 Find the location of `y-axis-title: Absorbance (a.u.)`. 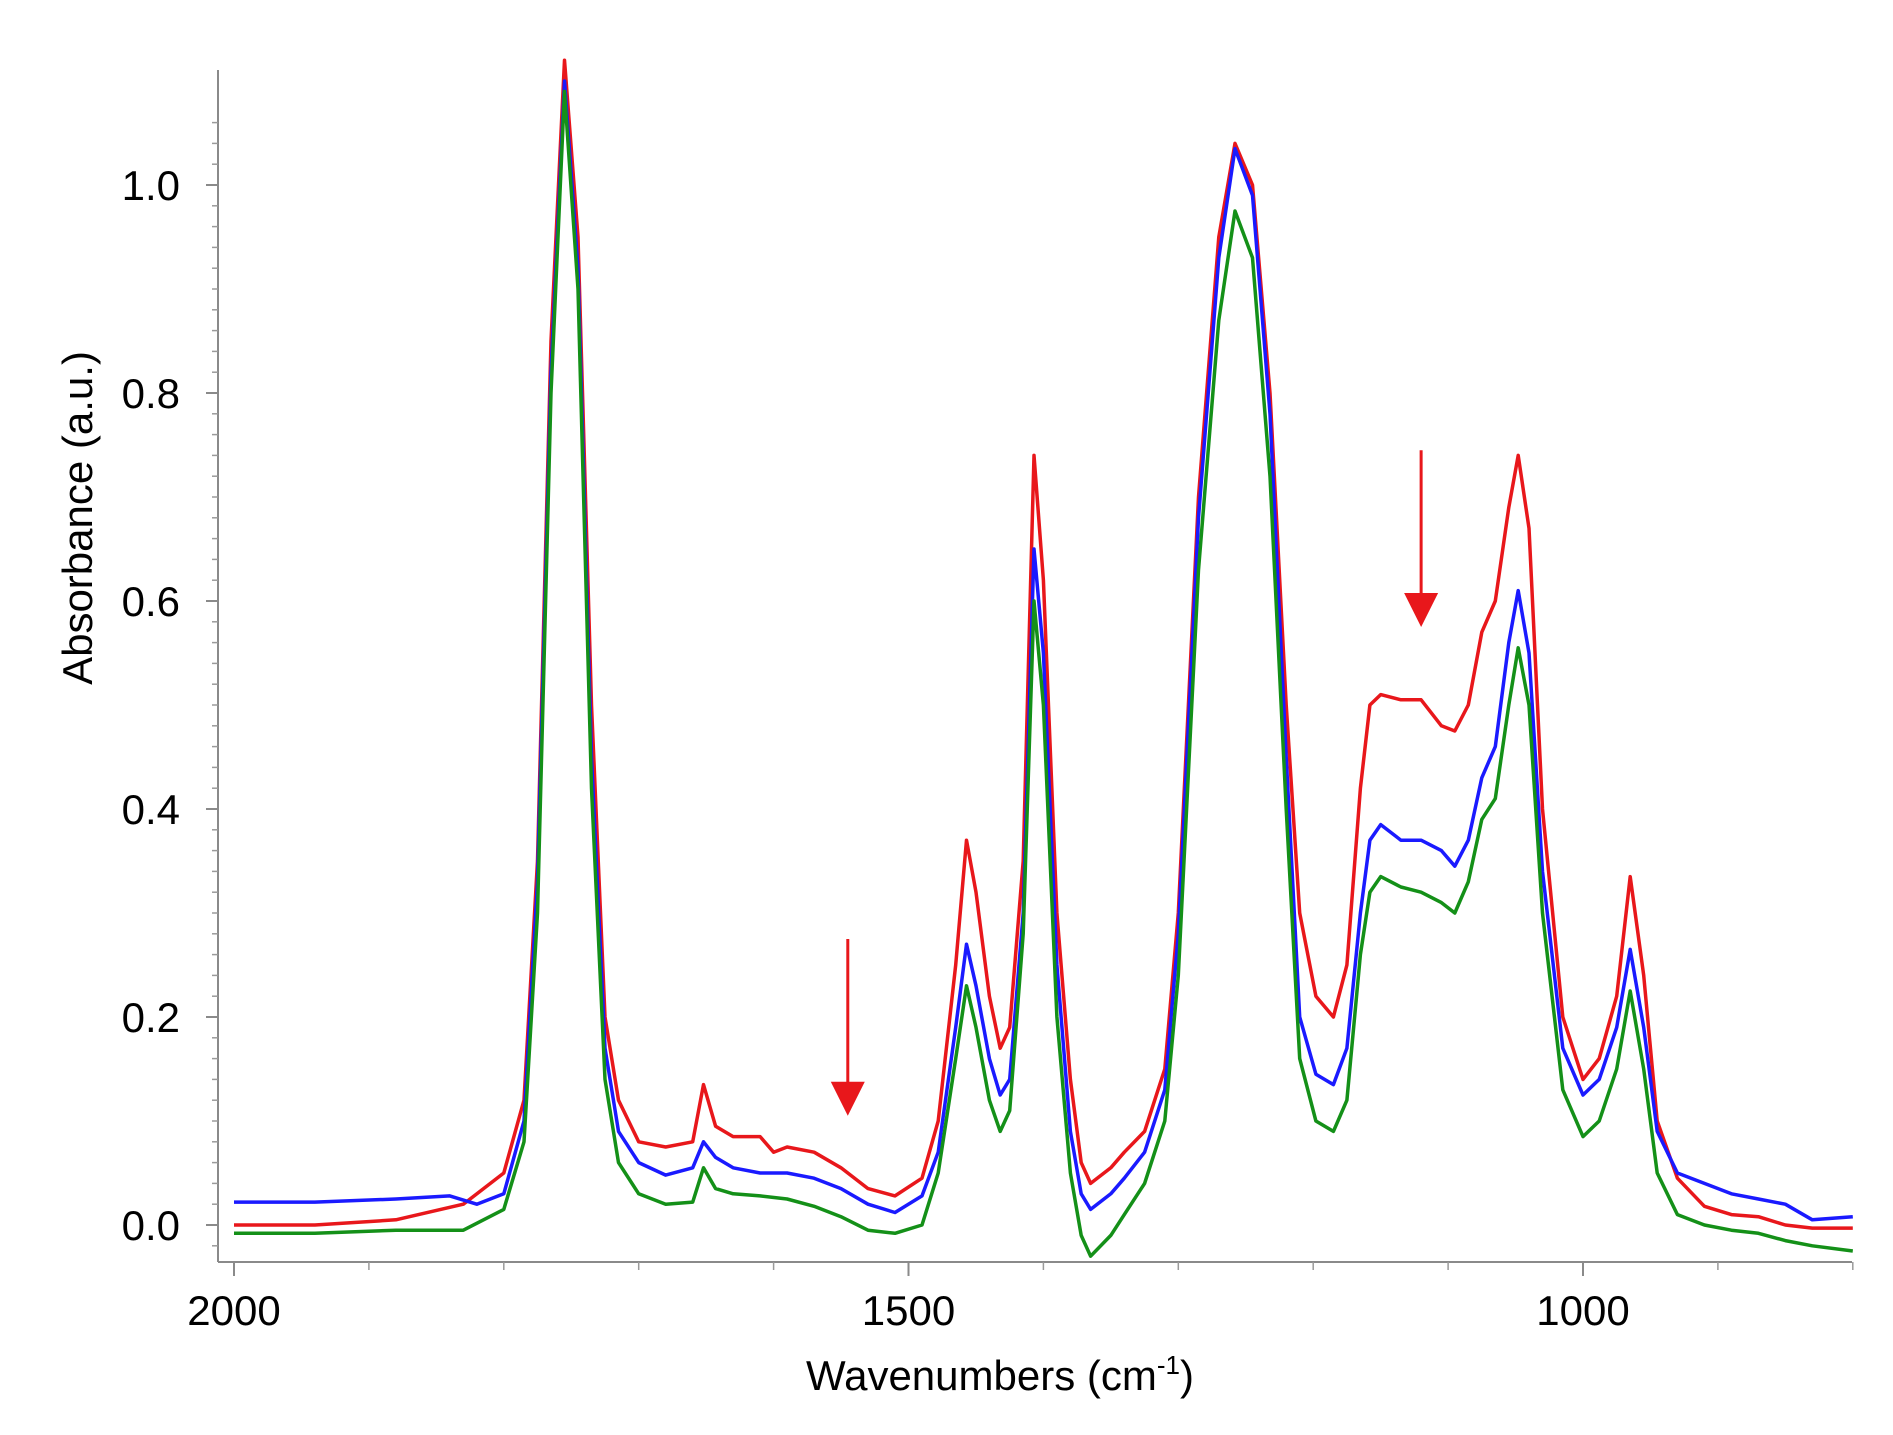

y-axis-title: Absorbance (a.u.) is located at coordinates (77, 518).